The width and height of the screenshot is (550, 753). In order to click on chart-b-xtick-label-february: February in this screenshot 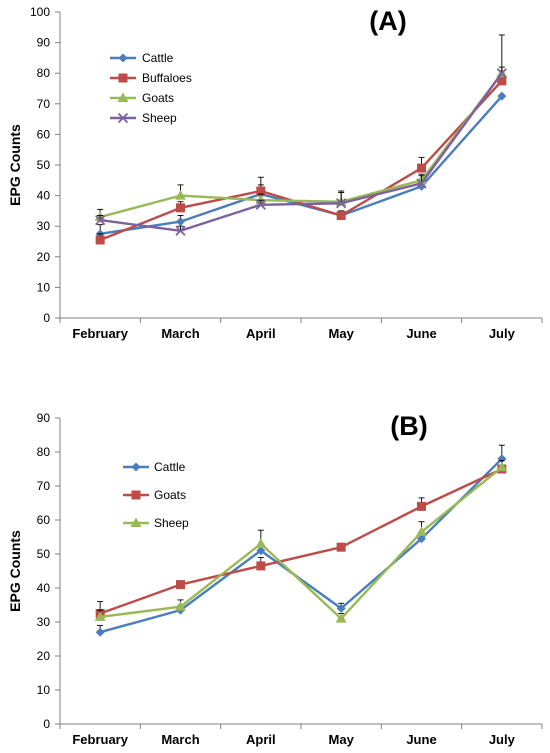, I will do `click(100, 739)`.